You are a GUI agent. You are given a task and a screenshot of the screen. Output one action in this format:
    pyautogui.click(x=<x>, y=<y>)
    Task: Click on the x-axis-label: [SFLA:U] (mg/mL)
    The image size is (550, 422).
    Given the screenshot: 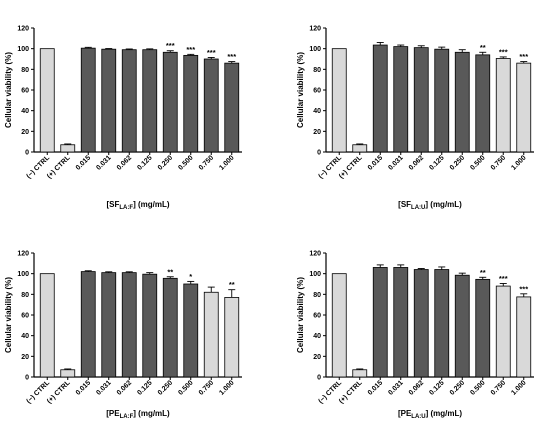 What is the action you would take?
    pyautogui.click(x=430, y=205)
    